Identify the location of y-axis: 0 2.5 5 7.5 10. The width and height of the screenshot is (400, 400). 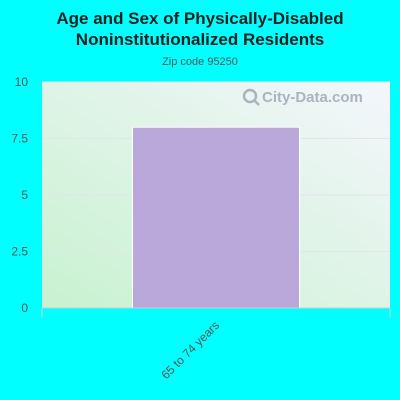
(19, 195).